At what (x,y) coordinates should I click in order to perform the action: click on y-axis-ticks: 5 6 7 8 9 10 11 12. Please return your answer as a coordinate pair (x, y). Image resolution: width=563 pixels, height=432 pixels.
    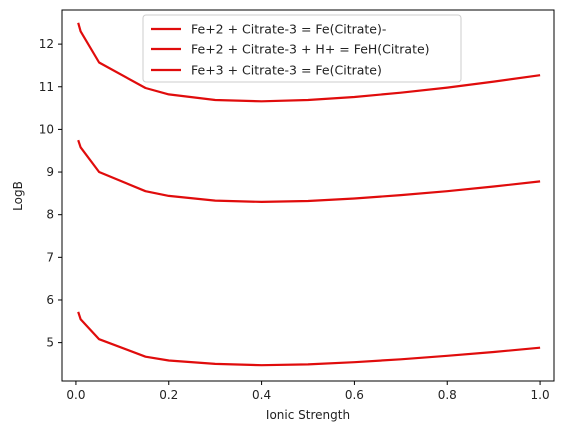
    Looking at the image, I should click on (50, 193).